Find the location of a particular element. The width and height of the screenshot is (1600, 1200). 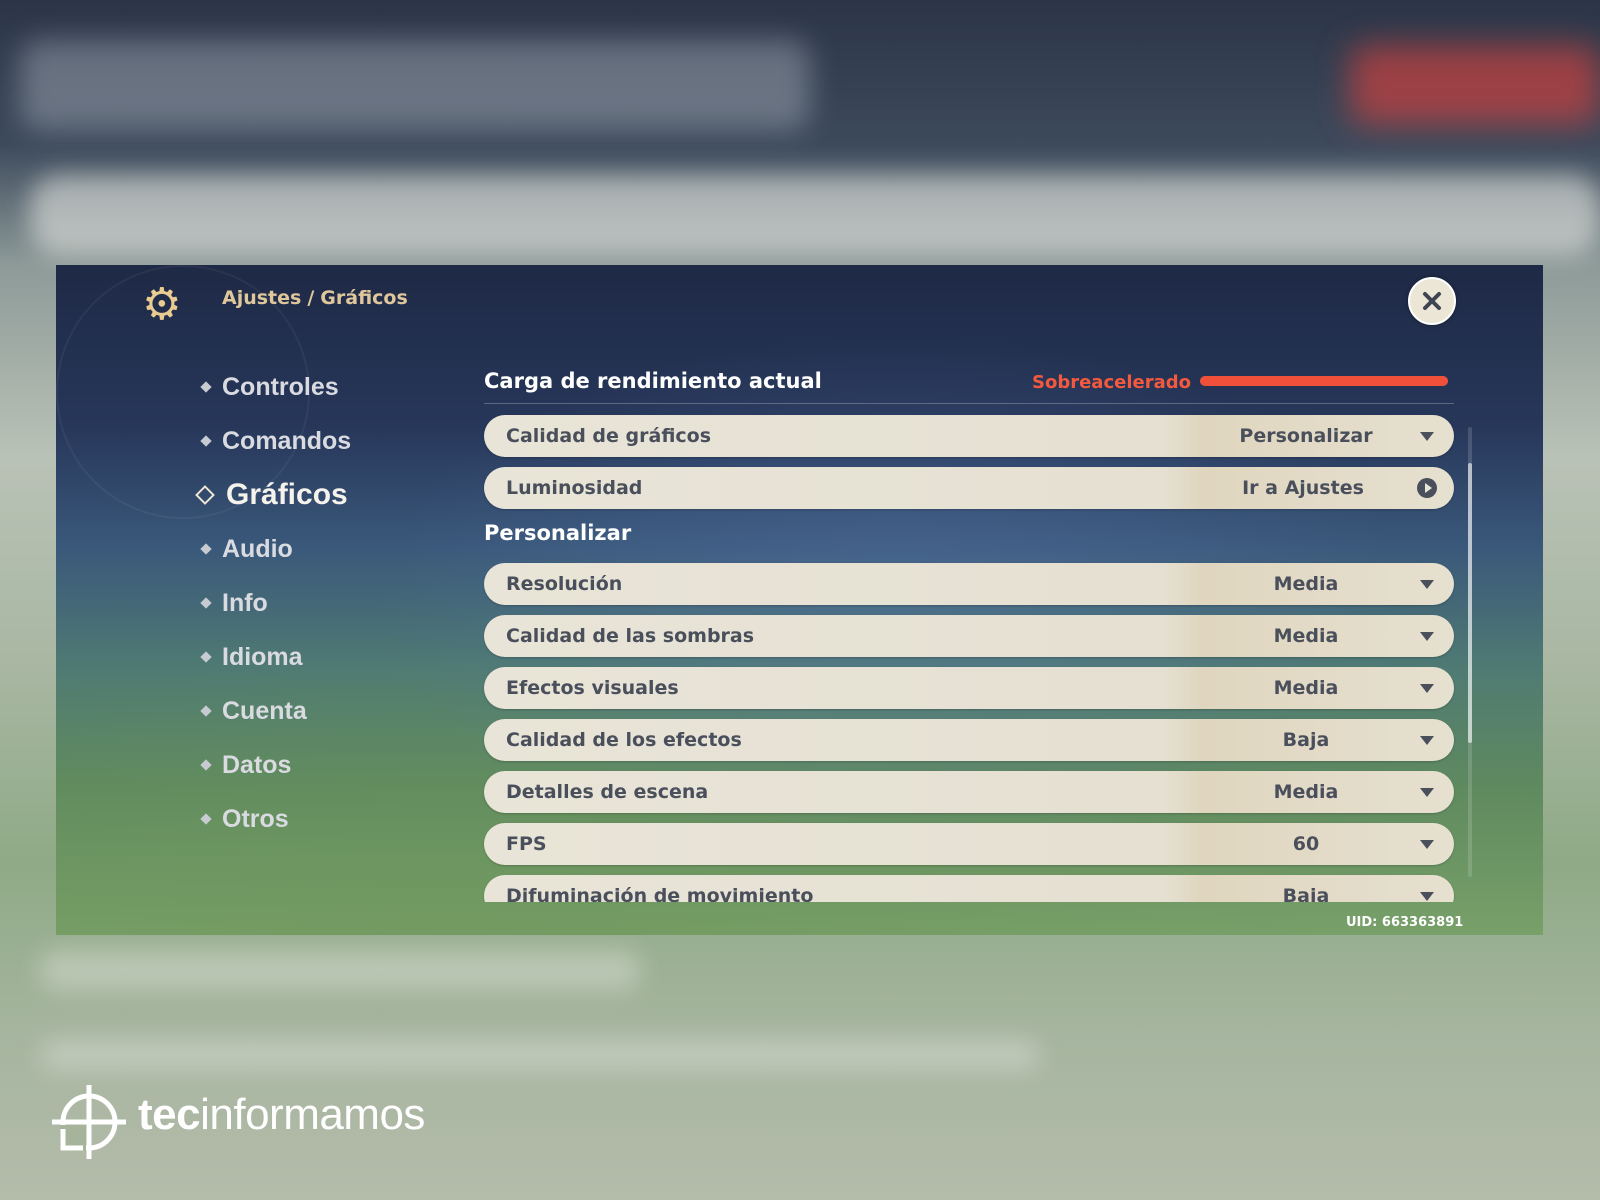

crosshair-logo-icon is located at coordinates (89, 1122).